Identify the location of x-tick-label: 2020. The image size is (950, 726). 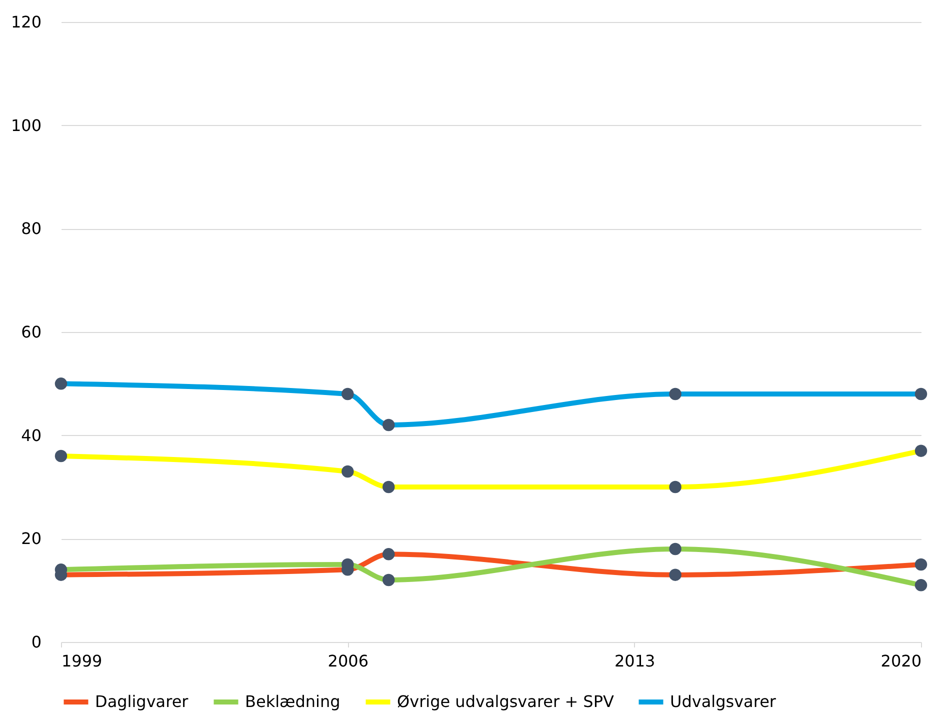
(901, 661).